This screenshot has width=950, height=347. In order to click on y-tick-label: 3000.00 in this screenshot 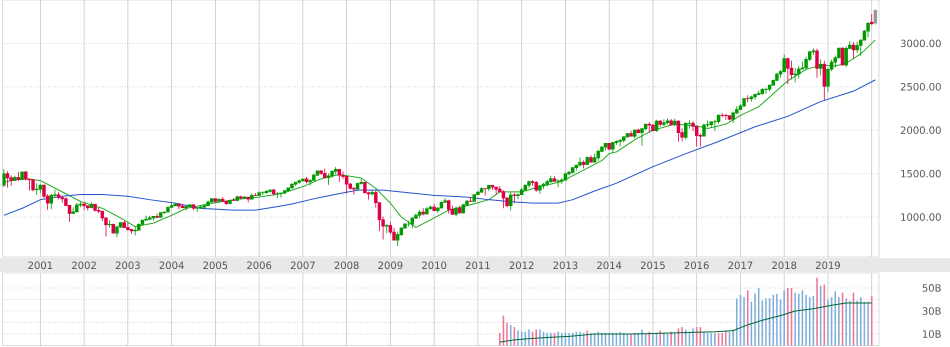, I will do `click(920, 44)`.